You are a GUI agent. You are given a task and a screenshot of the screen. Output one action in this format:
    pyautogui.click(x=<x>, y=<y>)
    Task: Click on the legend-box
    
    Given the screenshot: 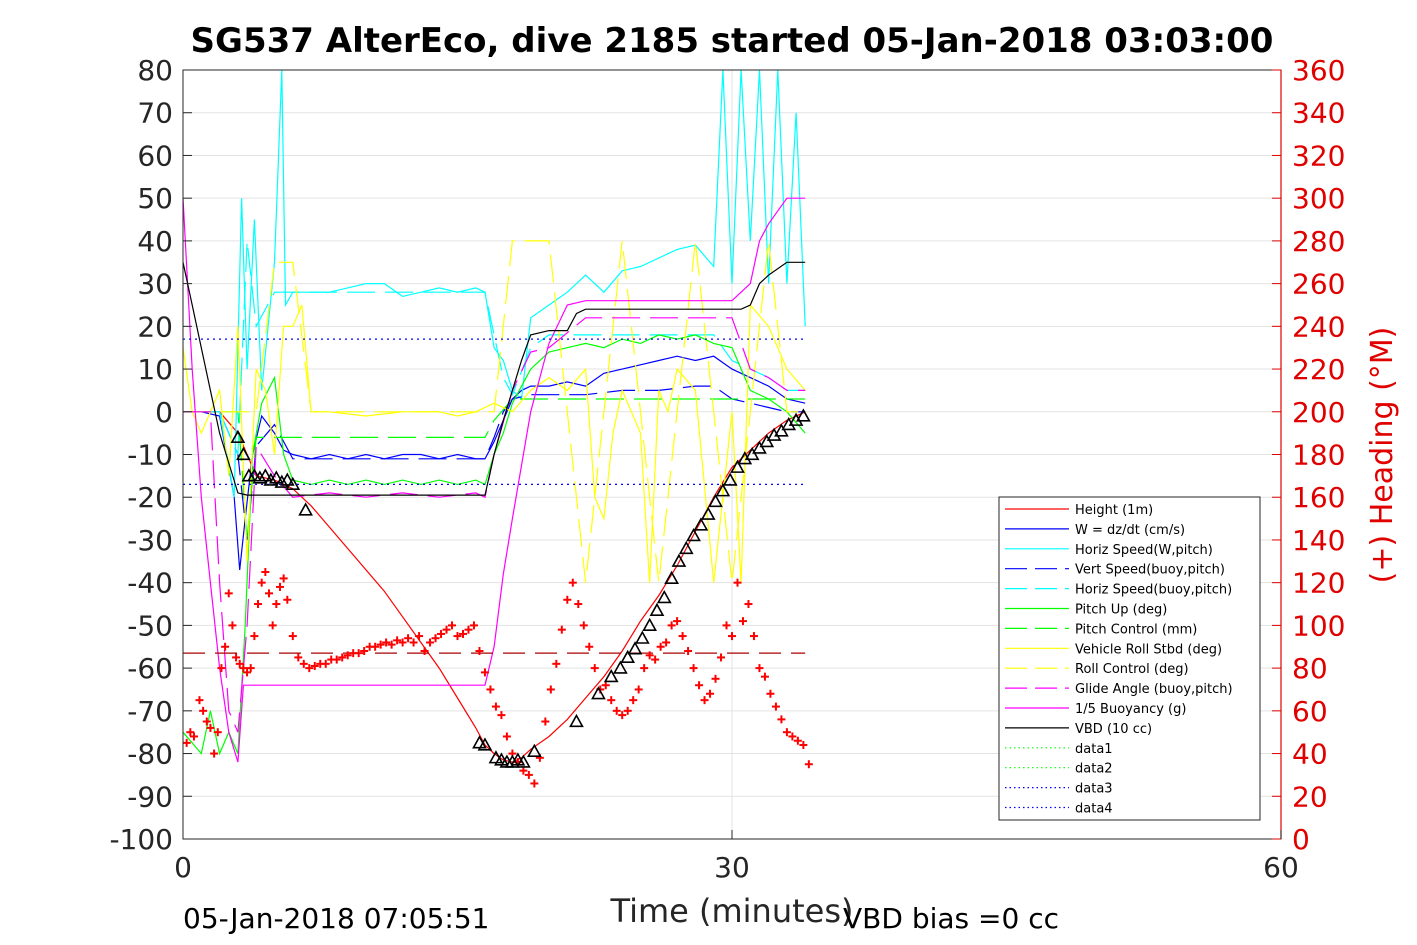 What is the action you would take?
    pyautogui.click(x=1129, y=658)
    